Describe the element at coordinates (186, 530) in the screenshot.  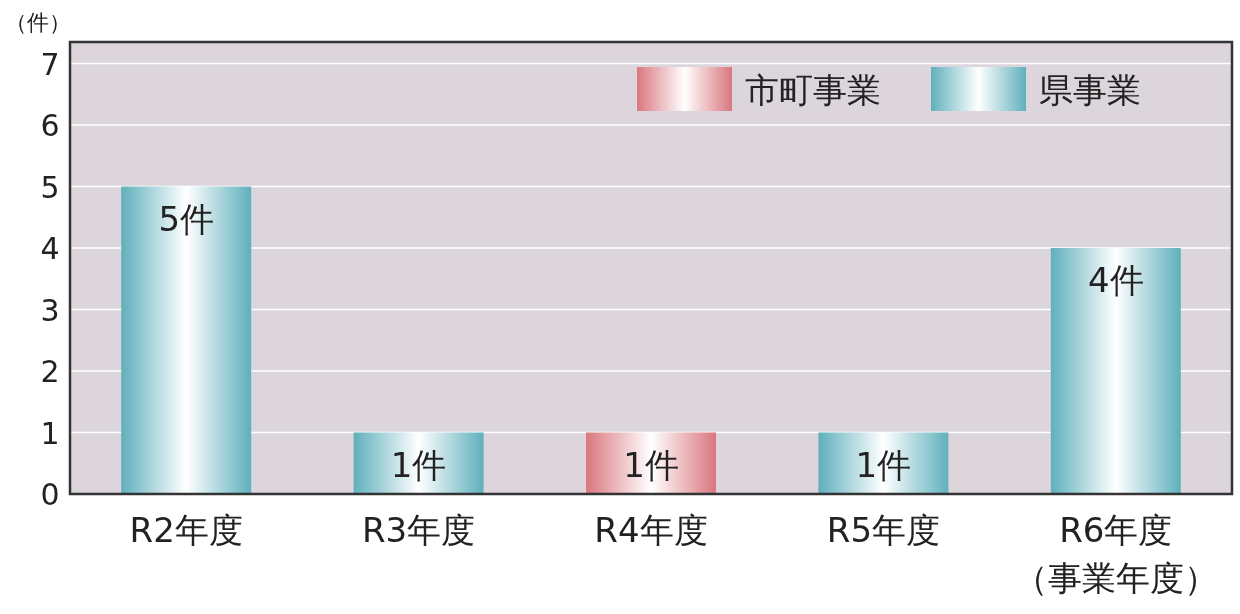
I see `x-tick-label: R2年度` at that location.